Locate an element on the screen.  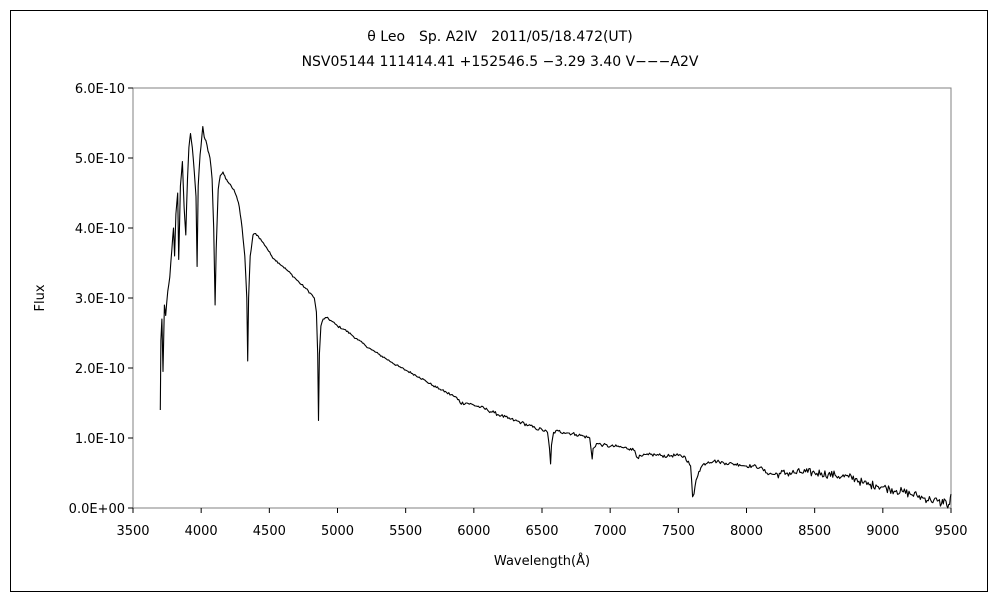
x-tick-label: 9000 is located at coordinates (882, 531).